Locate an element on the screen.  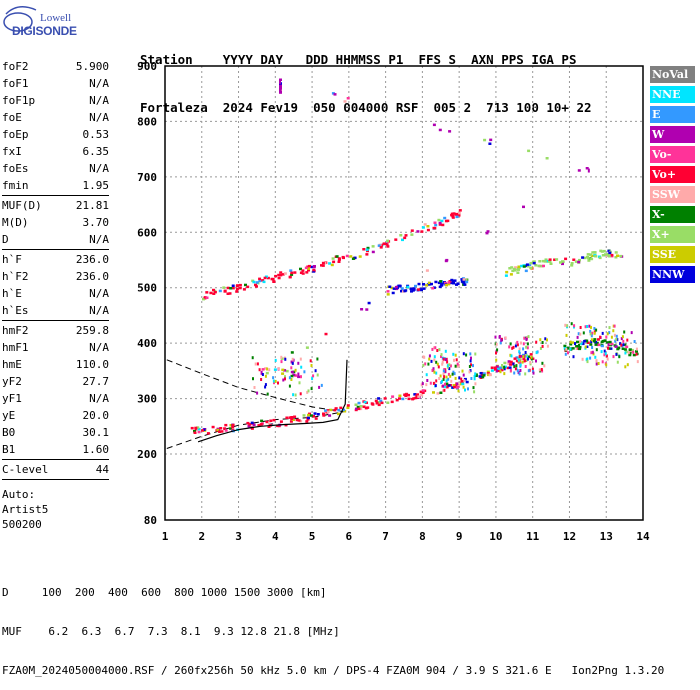
param-row: foEp 0.53 is located at coordinates (55, 134).